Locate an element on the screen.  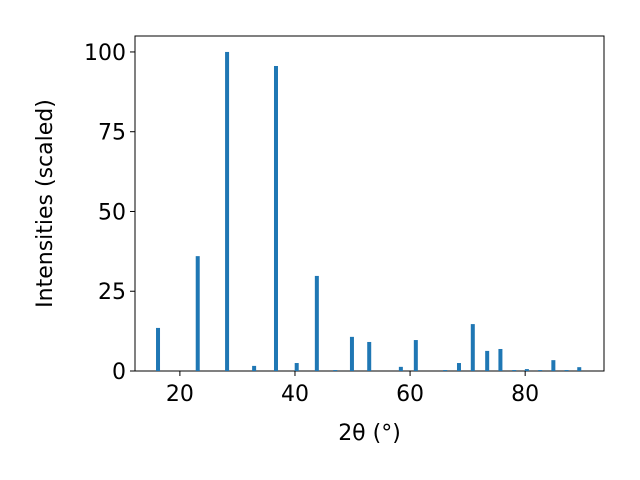
y-tick-label: 75 is located at coordinates (112, 133).